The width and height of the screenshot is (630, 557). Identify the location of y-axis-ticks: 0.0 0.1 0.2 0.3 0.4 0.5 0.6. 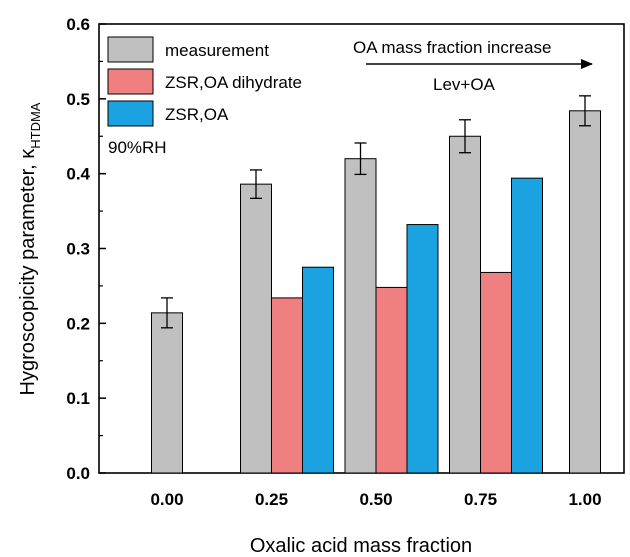
(86, 249).